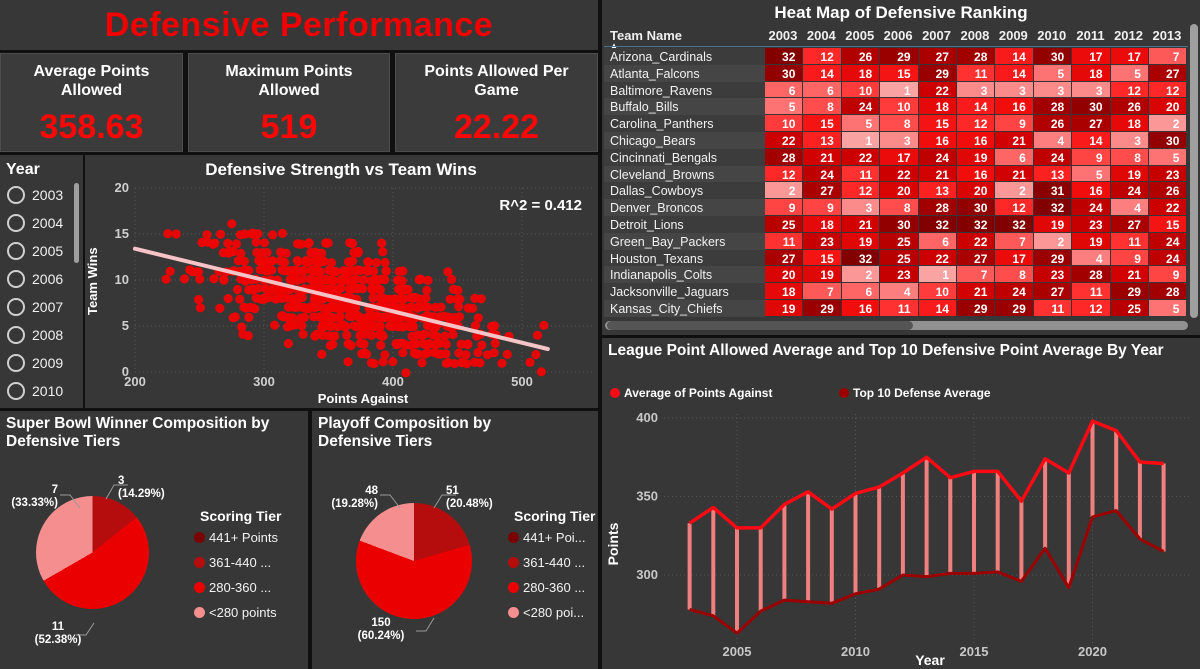  What do you see at coordinates (1091, 107) in the screenshot?
I see `heatmap-cell: 30` at bounding box center [1091, 107].